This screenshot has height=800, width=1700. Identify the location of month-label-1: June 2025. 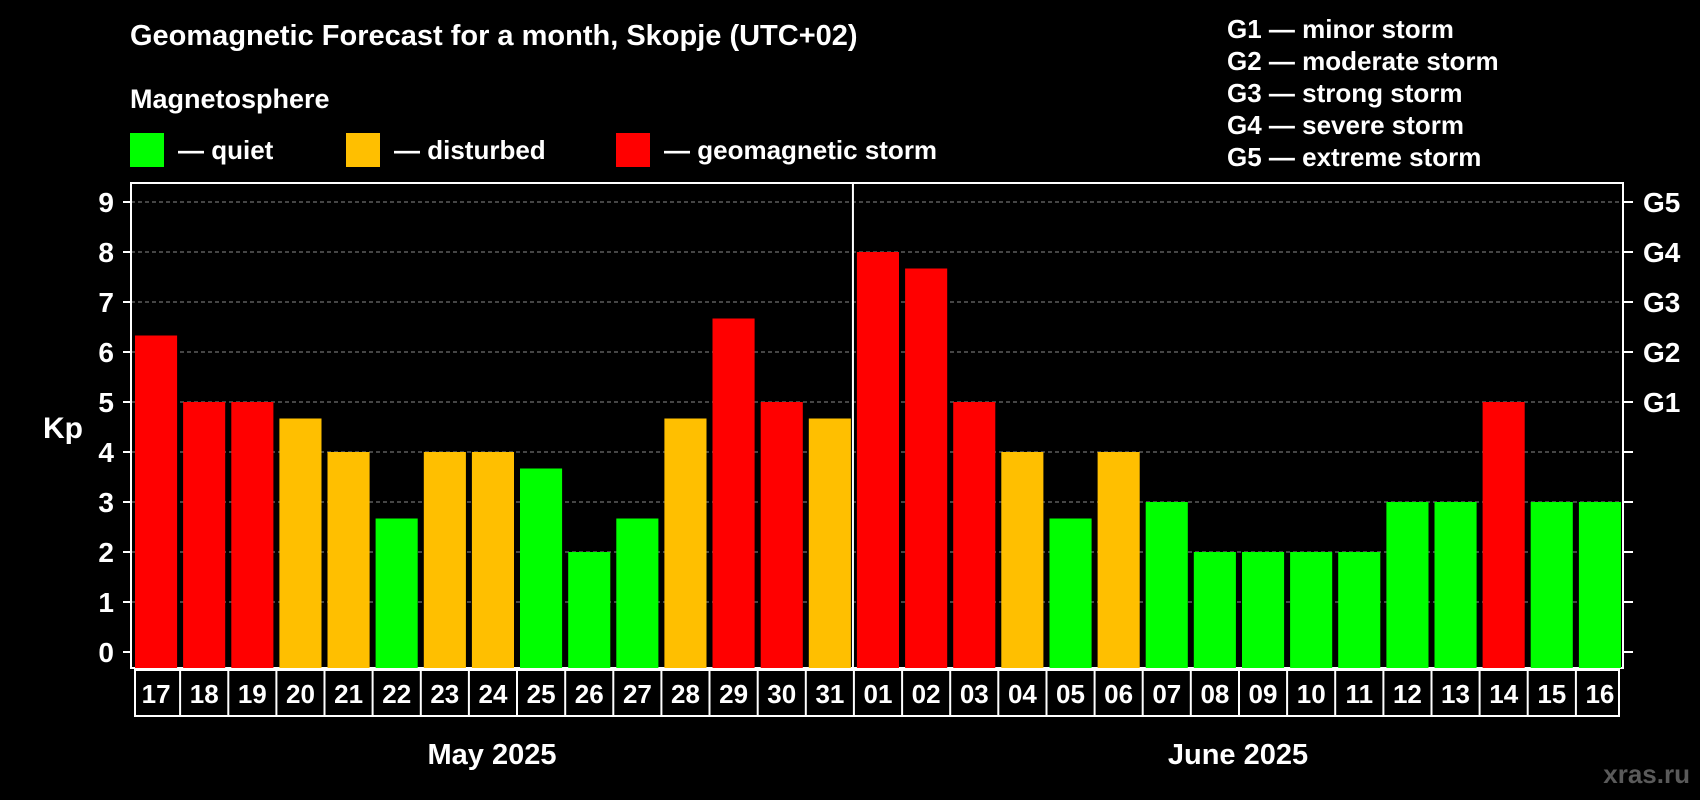
(1238, 755).